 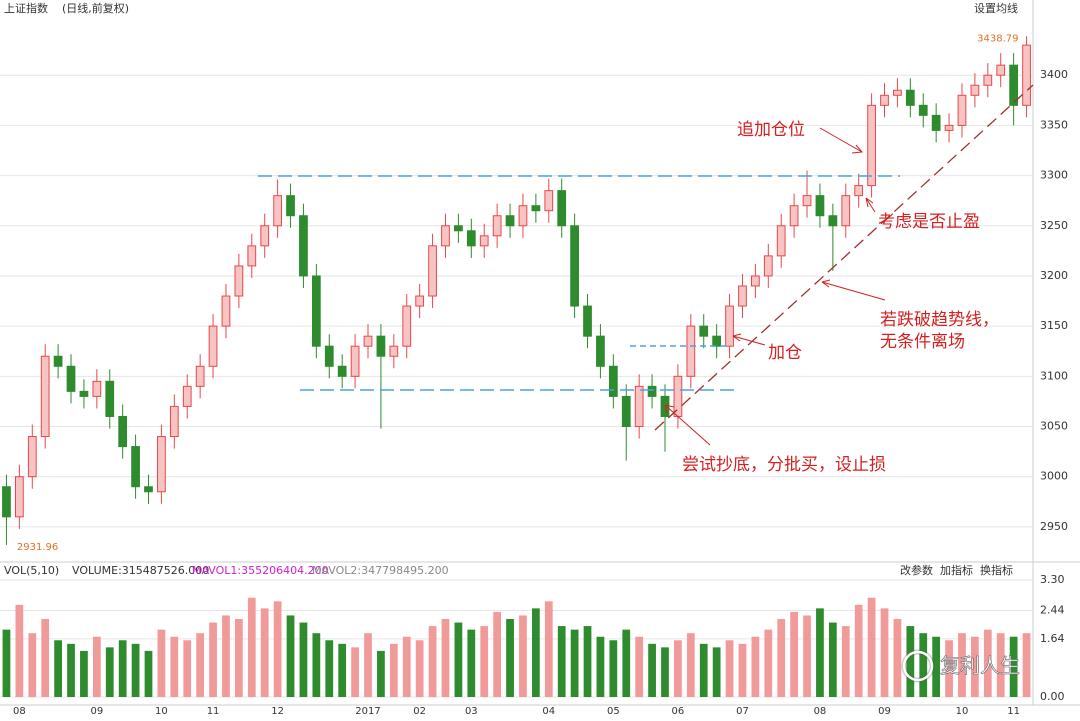 I want to click on button: 加指标, so click(x=956, y=570).